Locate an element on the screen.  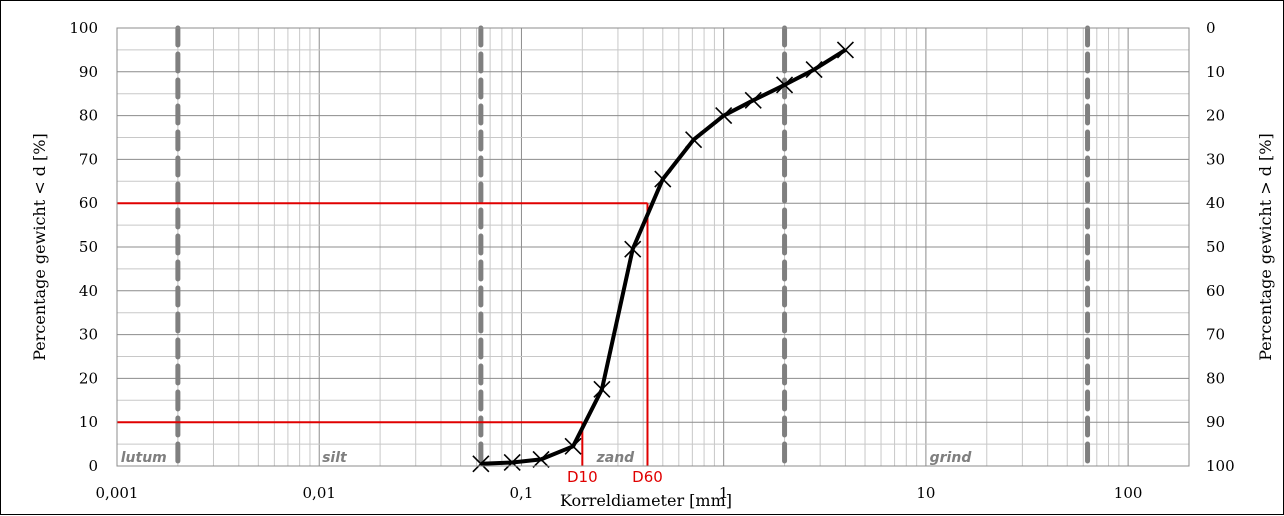
y2-tick-label: 80 is located at coordinates (1215, 378).